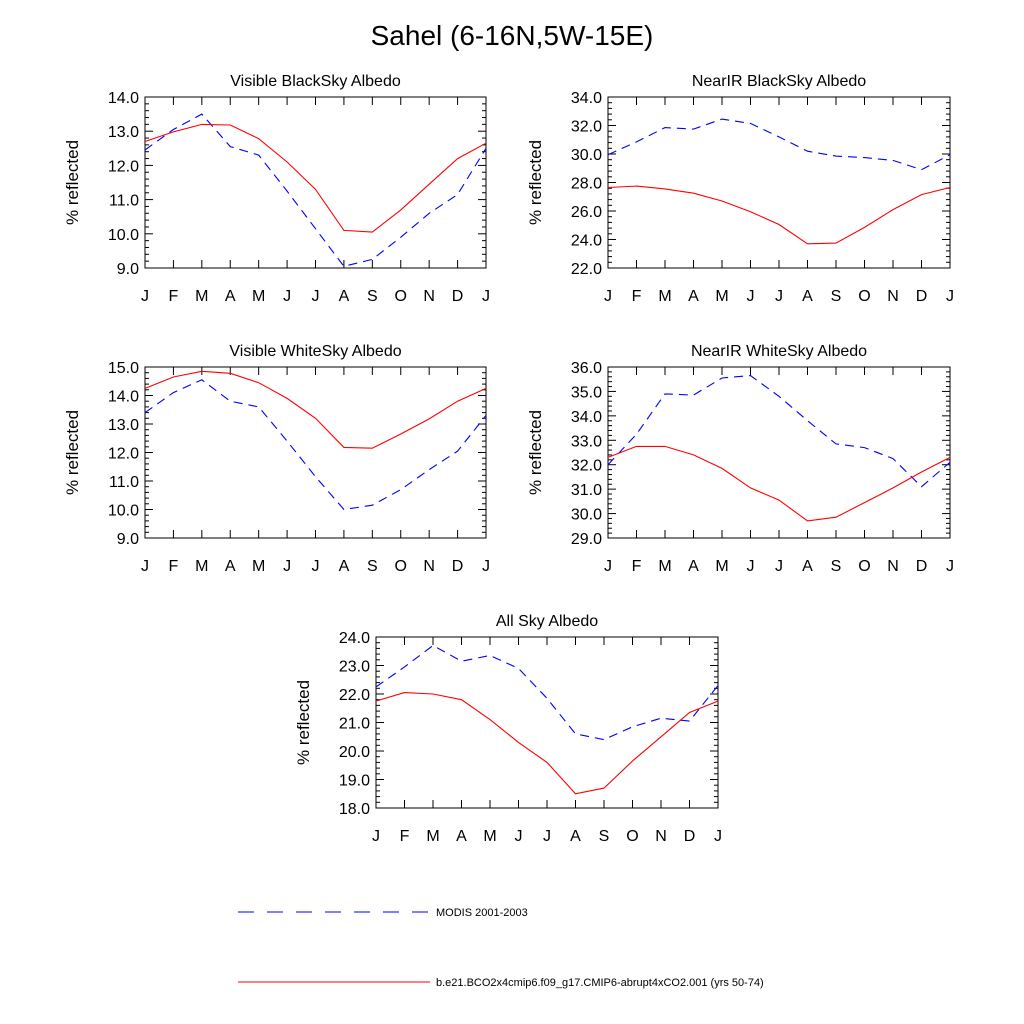 This screenshot has width=1024, height=1024. Describe the element at coordinates (354, 781) in the screenshot. I see `y-tick-label: 19.0` at that location.